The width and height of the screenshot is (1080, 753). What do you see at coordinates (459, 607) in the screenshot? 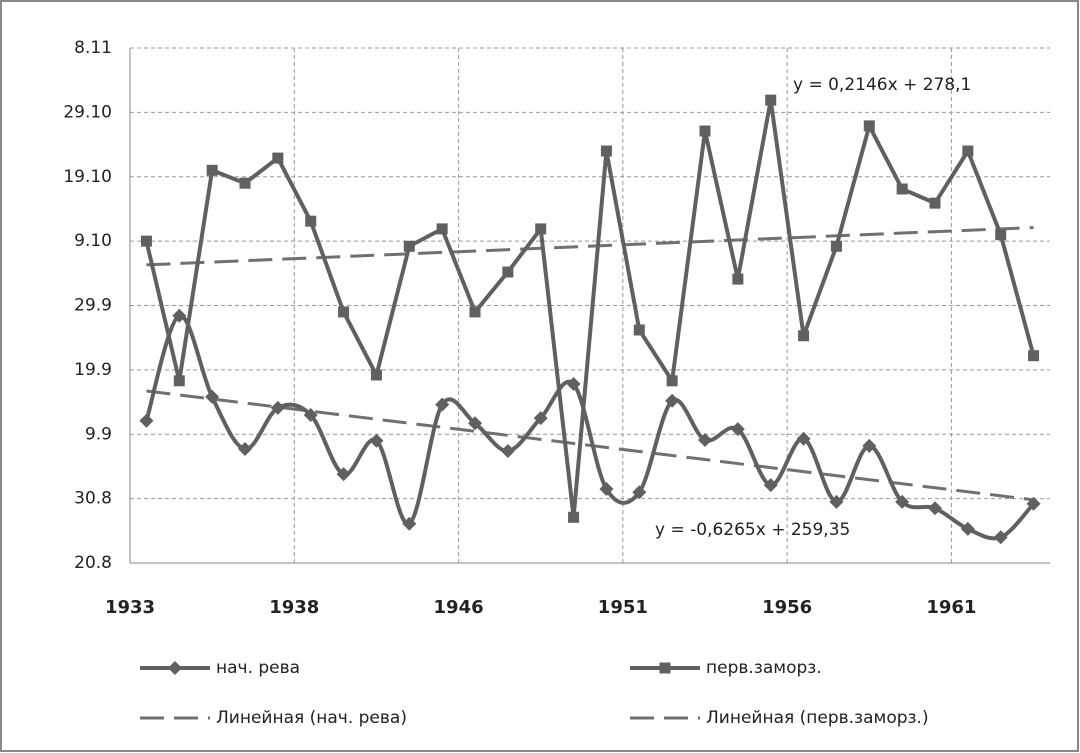
I see `x-tick-label: 1946` at bounding box center [459, 607].